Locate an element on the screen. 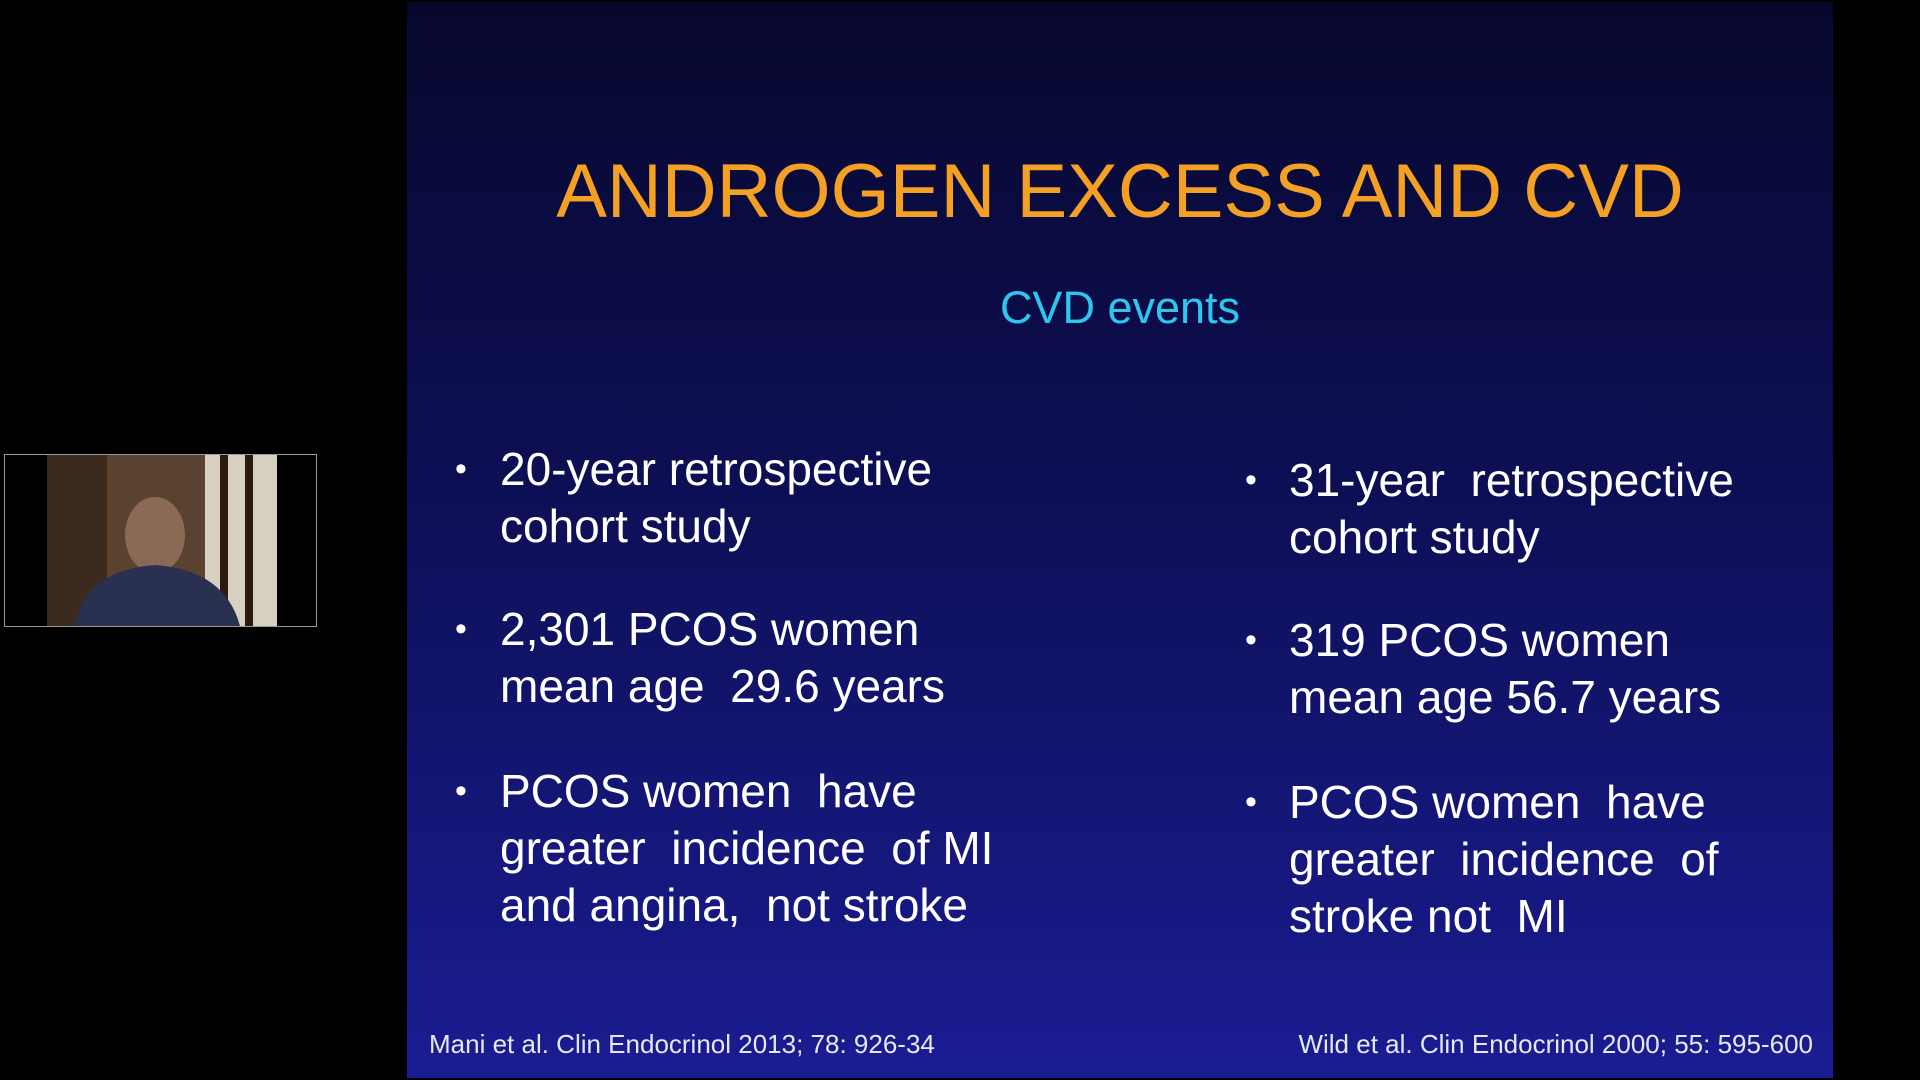 The image size is (1920, 1080). webcam-image is located at coordinates (162, 540).